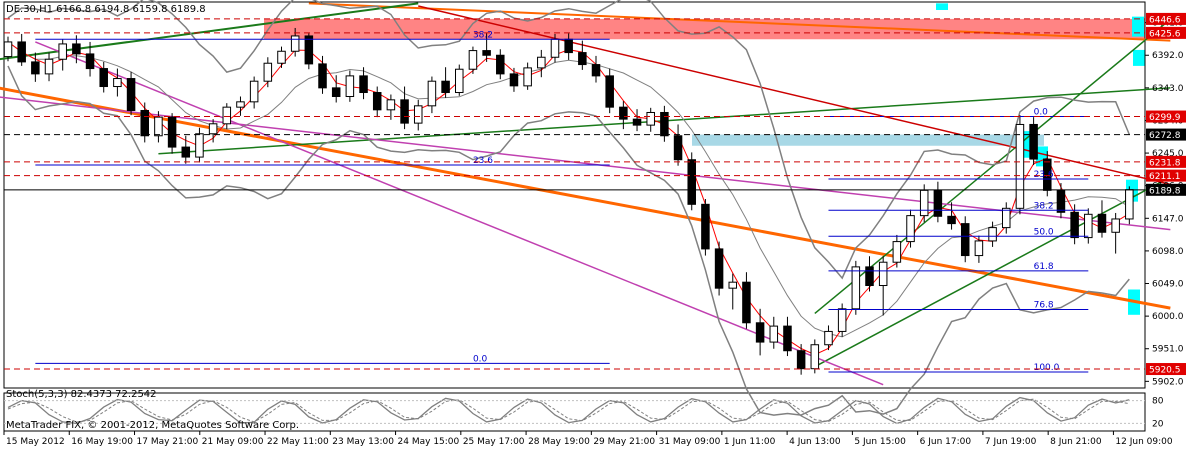  Describe the element at coordinates (1041, 112) in the screenshot. I see `fib-right-label: 0.0` at that location.